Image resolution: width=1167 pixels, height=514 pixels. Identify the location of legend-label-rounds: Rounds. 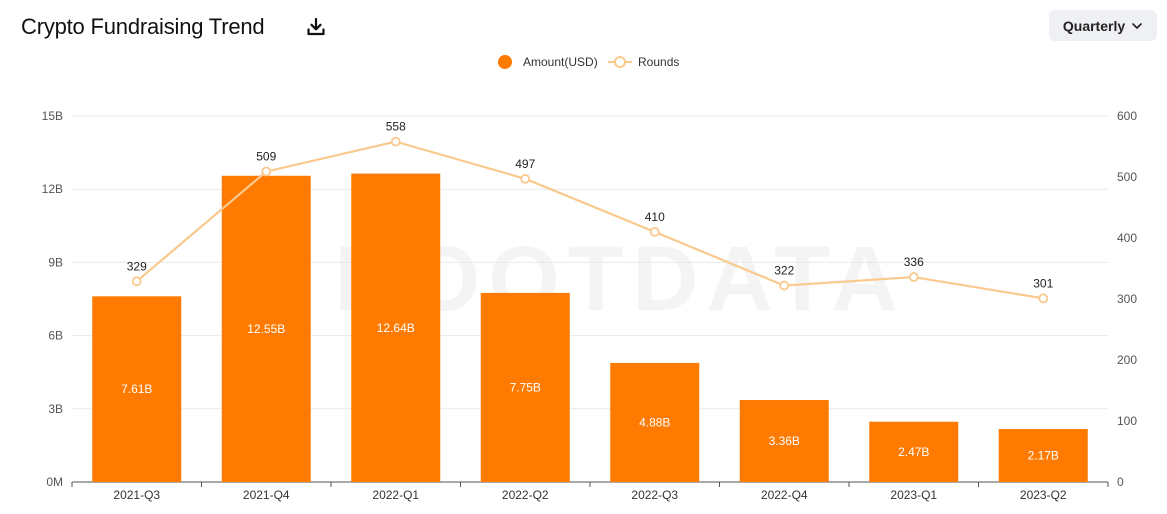
(659, 62).